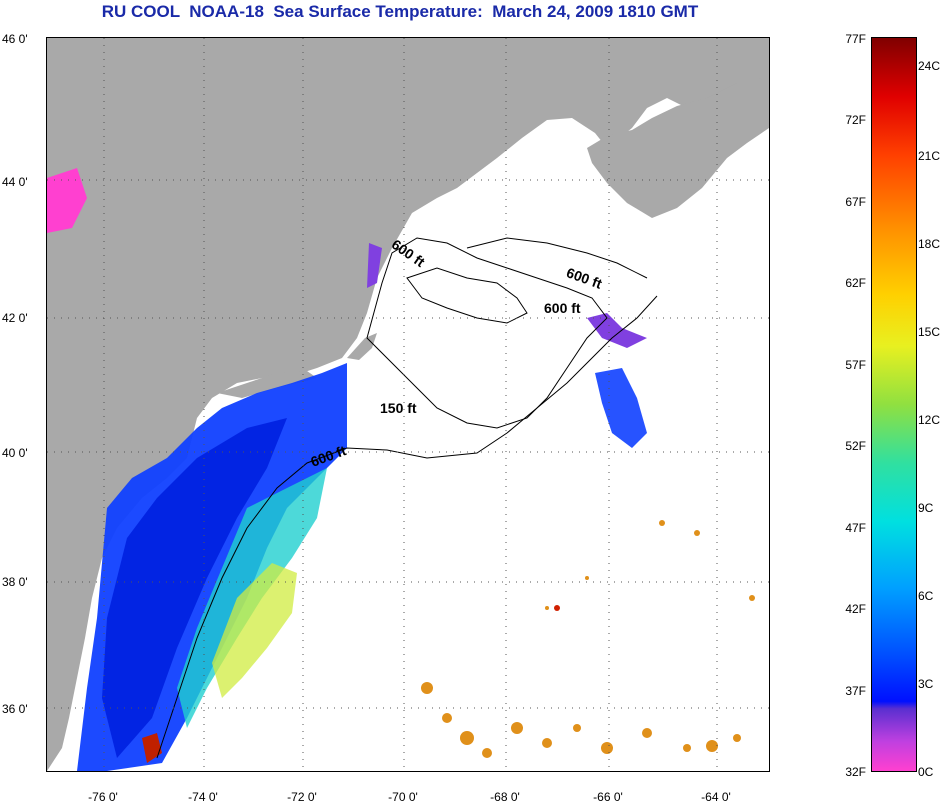 The image size is (944, 809). I want to click on cbar-f-57: 57F, so click(855, 365).